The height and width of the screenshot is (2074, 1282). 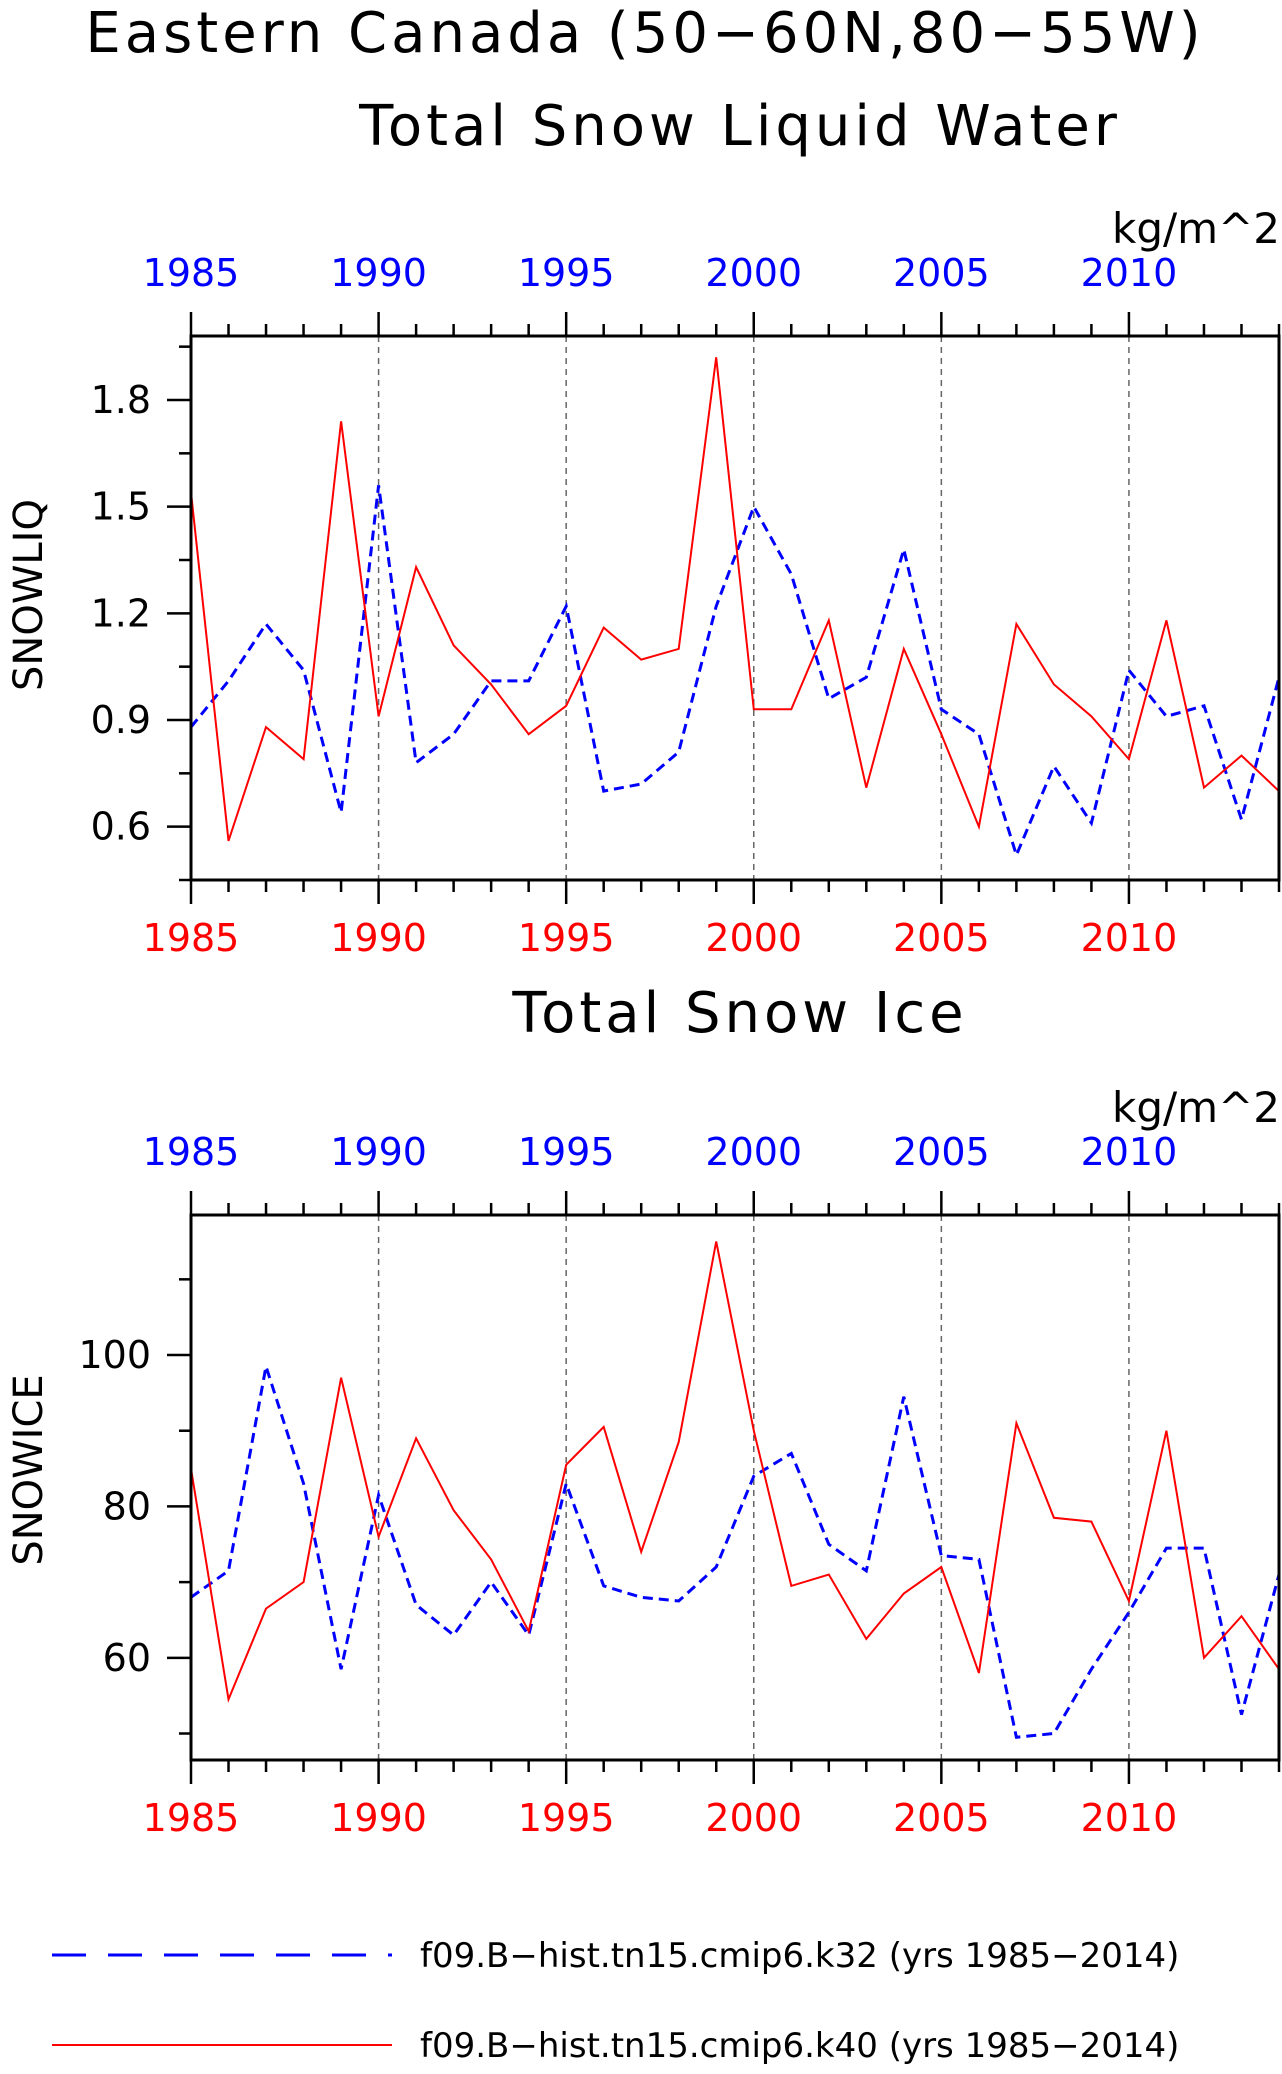 What do you see at coordinates (29, 1469) in the screenshot?
I see `y-axis-label: SNOWICE` at bounding box center [29, 1469].